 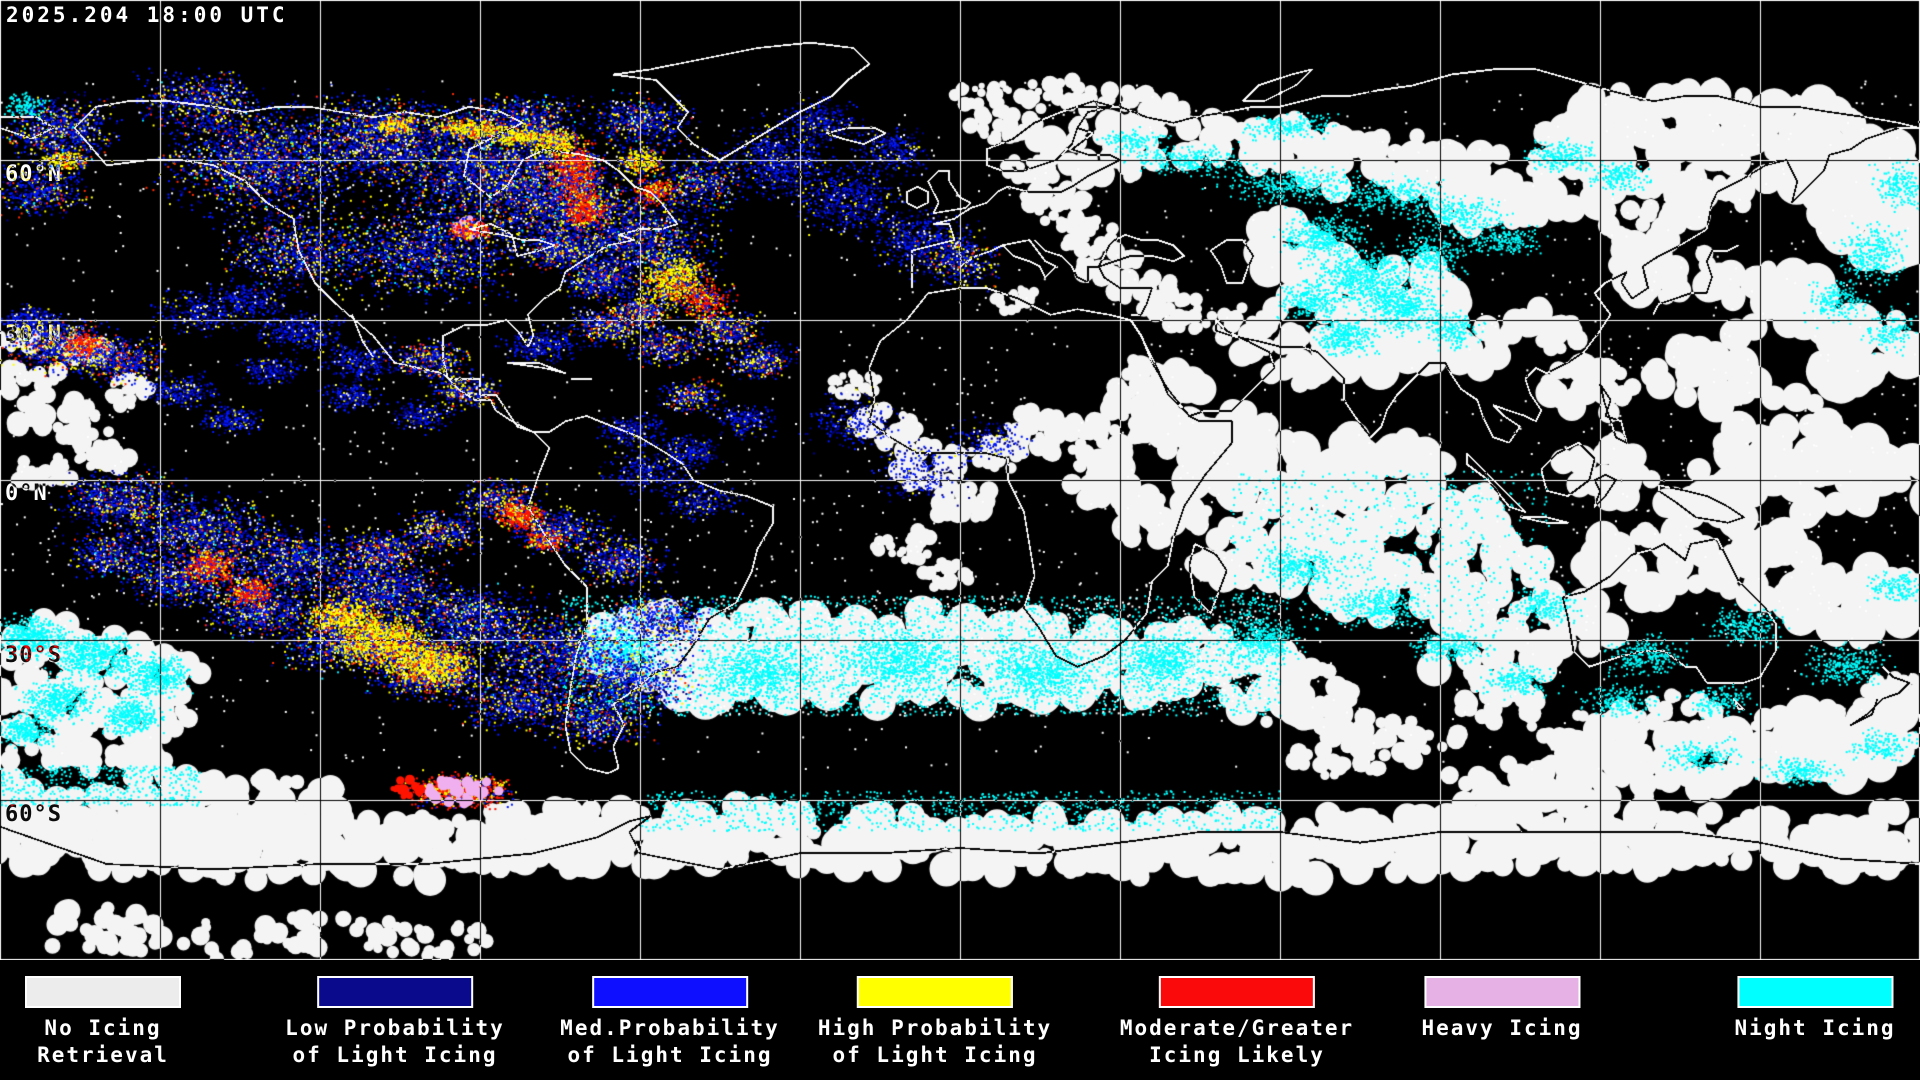 What do you see at coordinates (26, 493) in the screenshot?
I see `lat-label-0n: 0°N` at bounding box center [26, 493].